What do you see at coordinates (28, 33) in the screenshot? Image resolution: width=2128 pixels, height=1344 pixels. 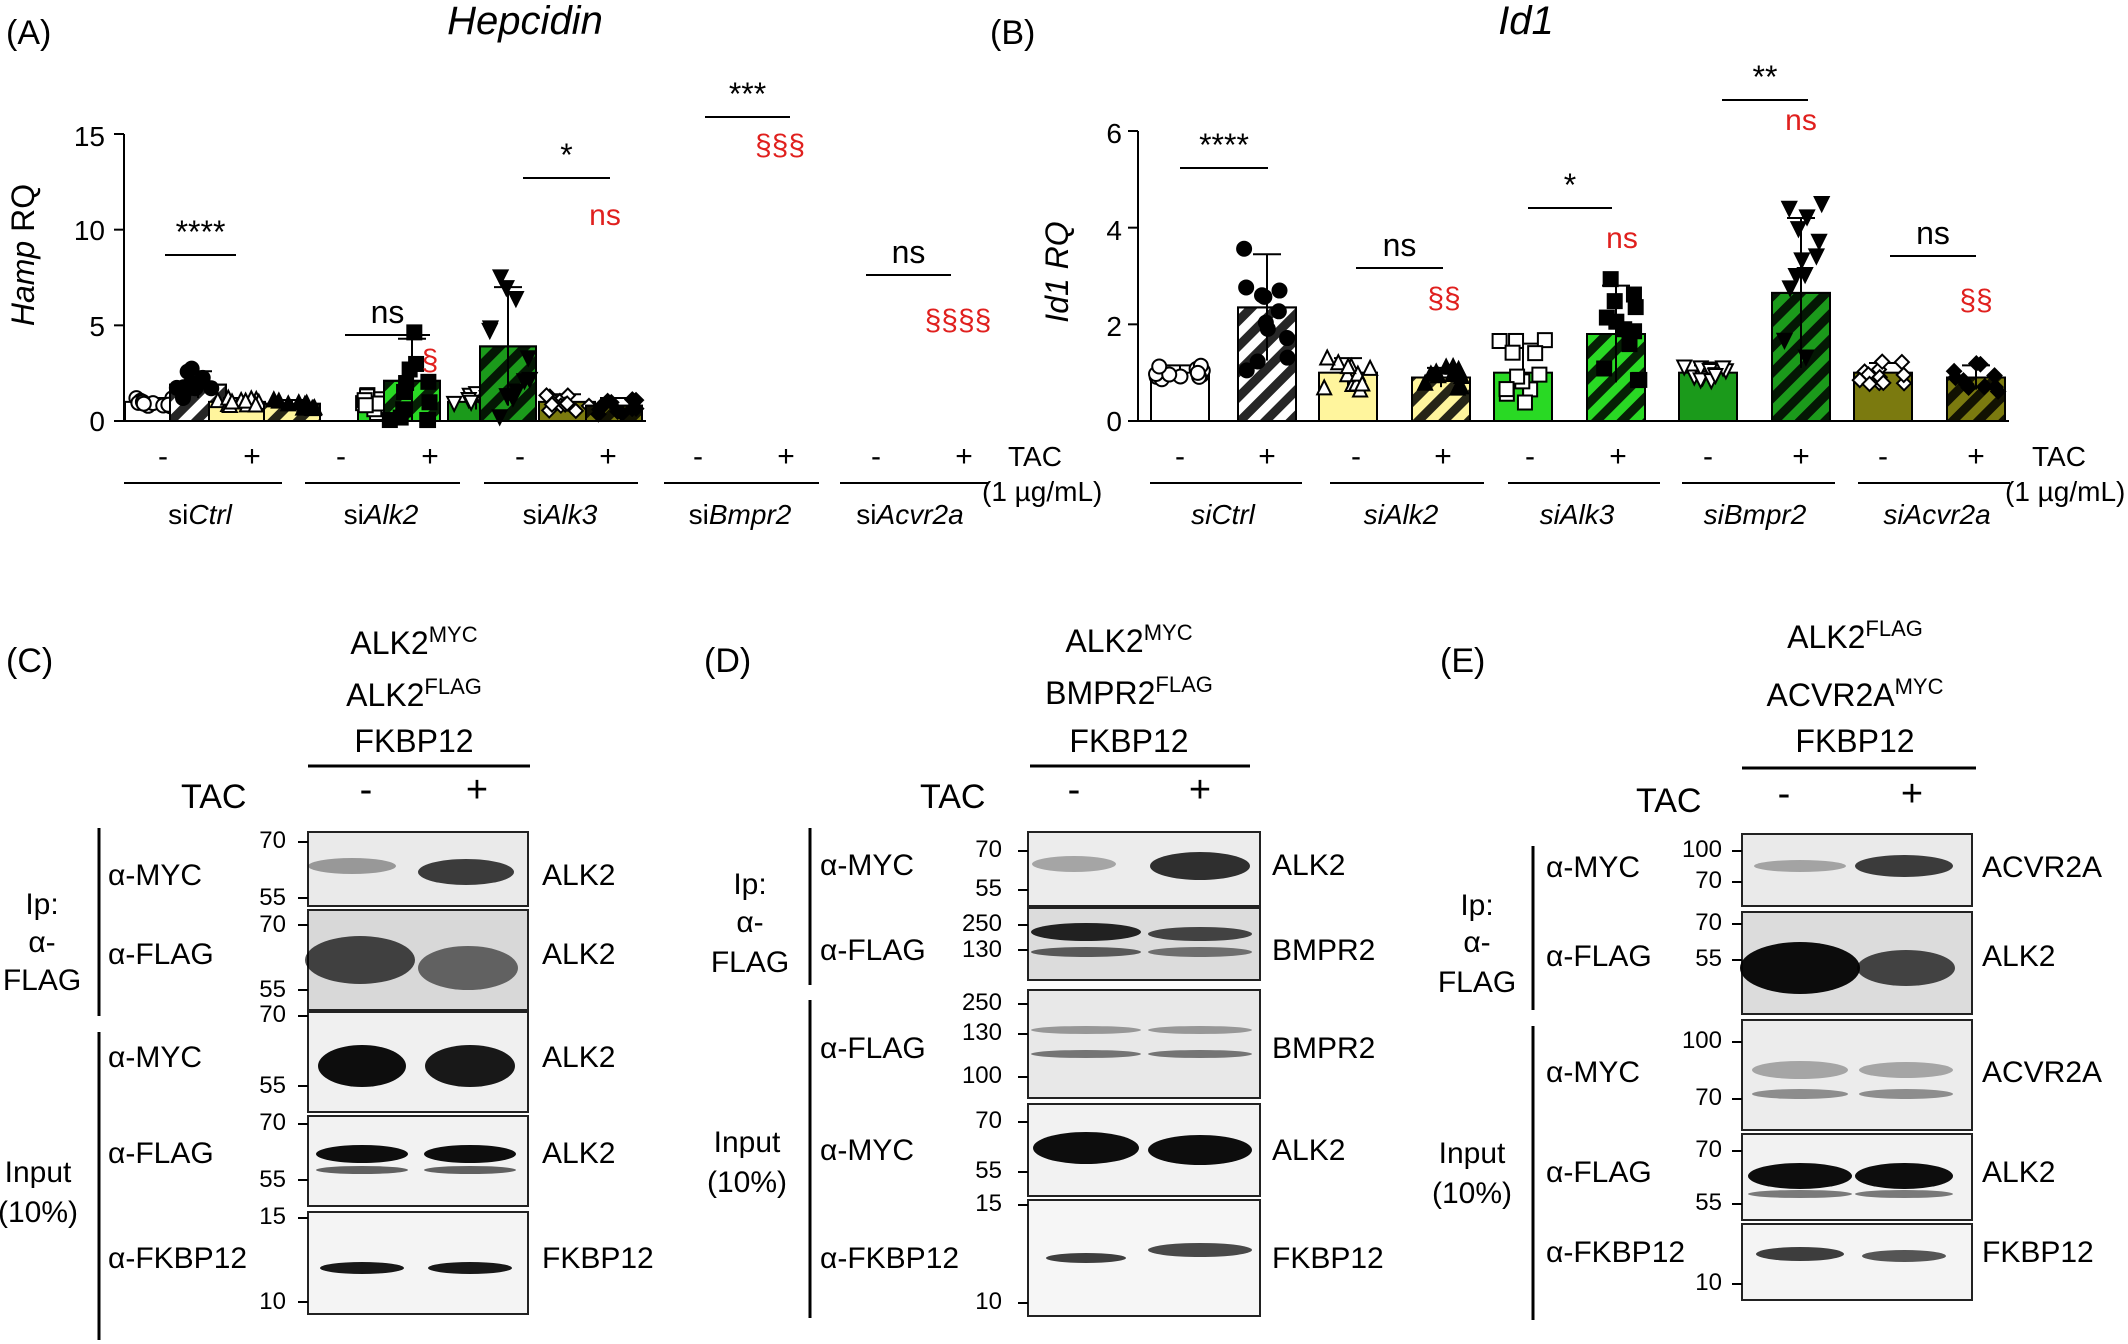 I see `panel-a-letter: (A)` at bounding box center [28, 33].